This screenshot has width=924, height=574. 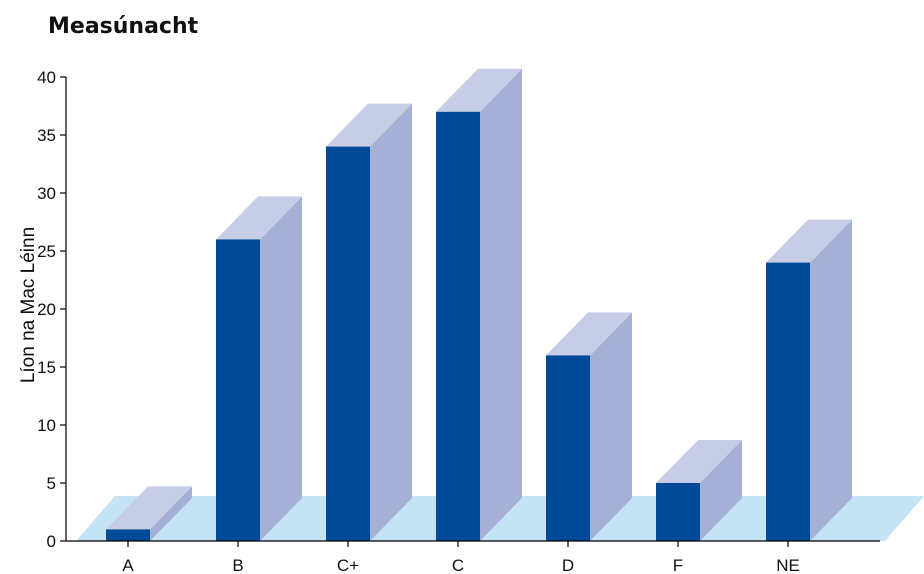 What do you see at coordinates (46, 193) in the screenshot?
I see `y-tick-label: 30` at bounding box center [46, 193].